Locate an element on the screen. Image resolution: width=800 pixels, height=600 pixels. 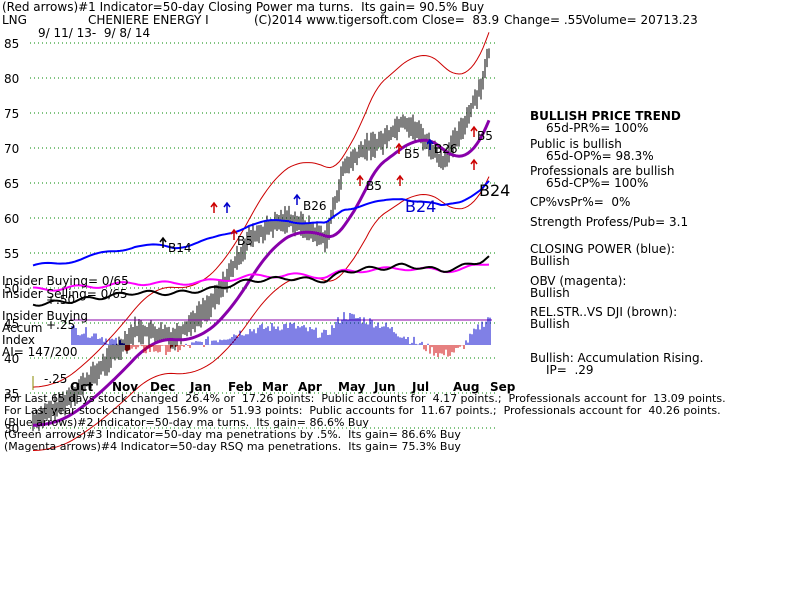
y-tick-label: 45 is located at coordinates (11, 324).